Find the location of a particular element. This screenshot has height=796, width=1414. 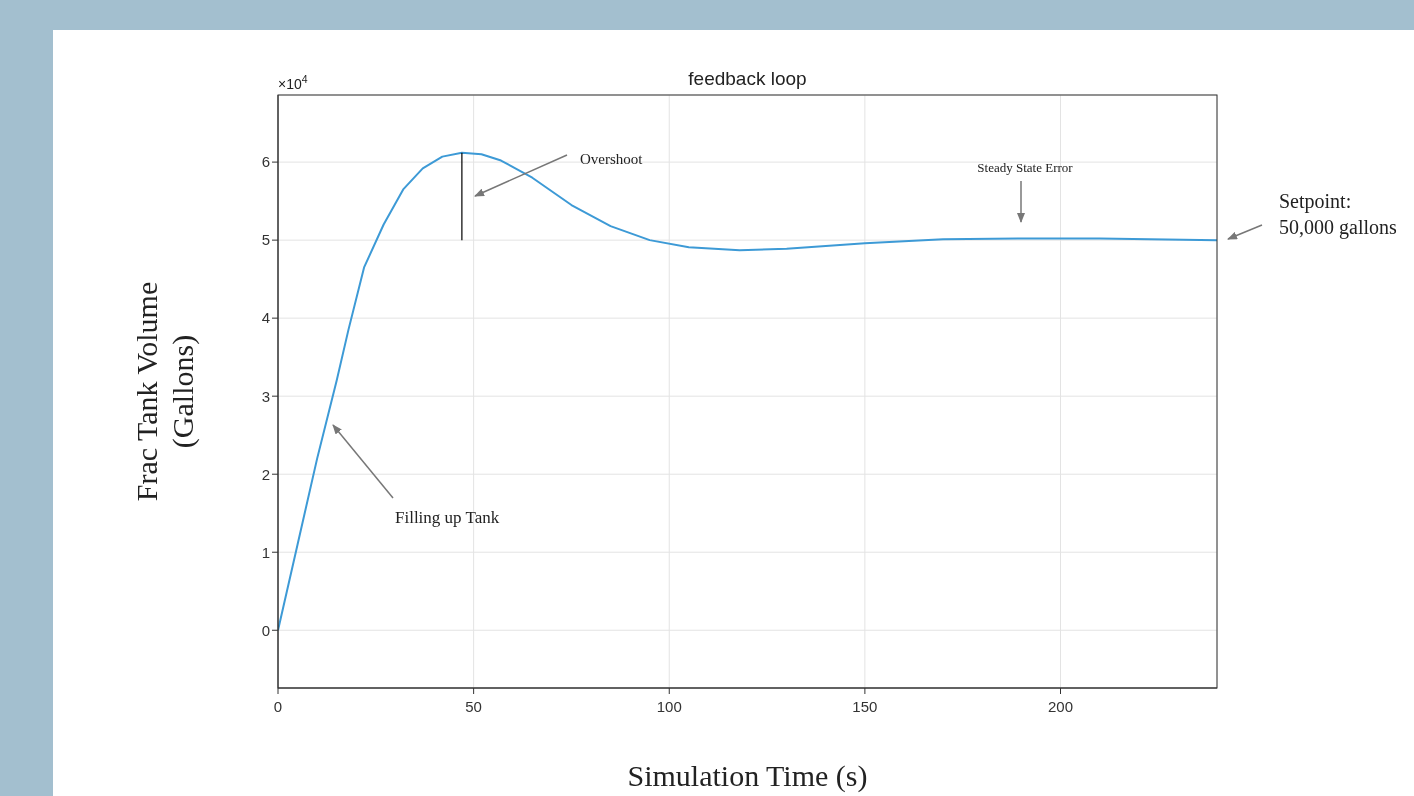

y-tick-label: 4 is located at coordinates (265, 318).